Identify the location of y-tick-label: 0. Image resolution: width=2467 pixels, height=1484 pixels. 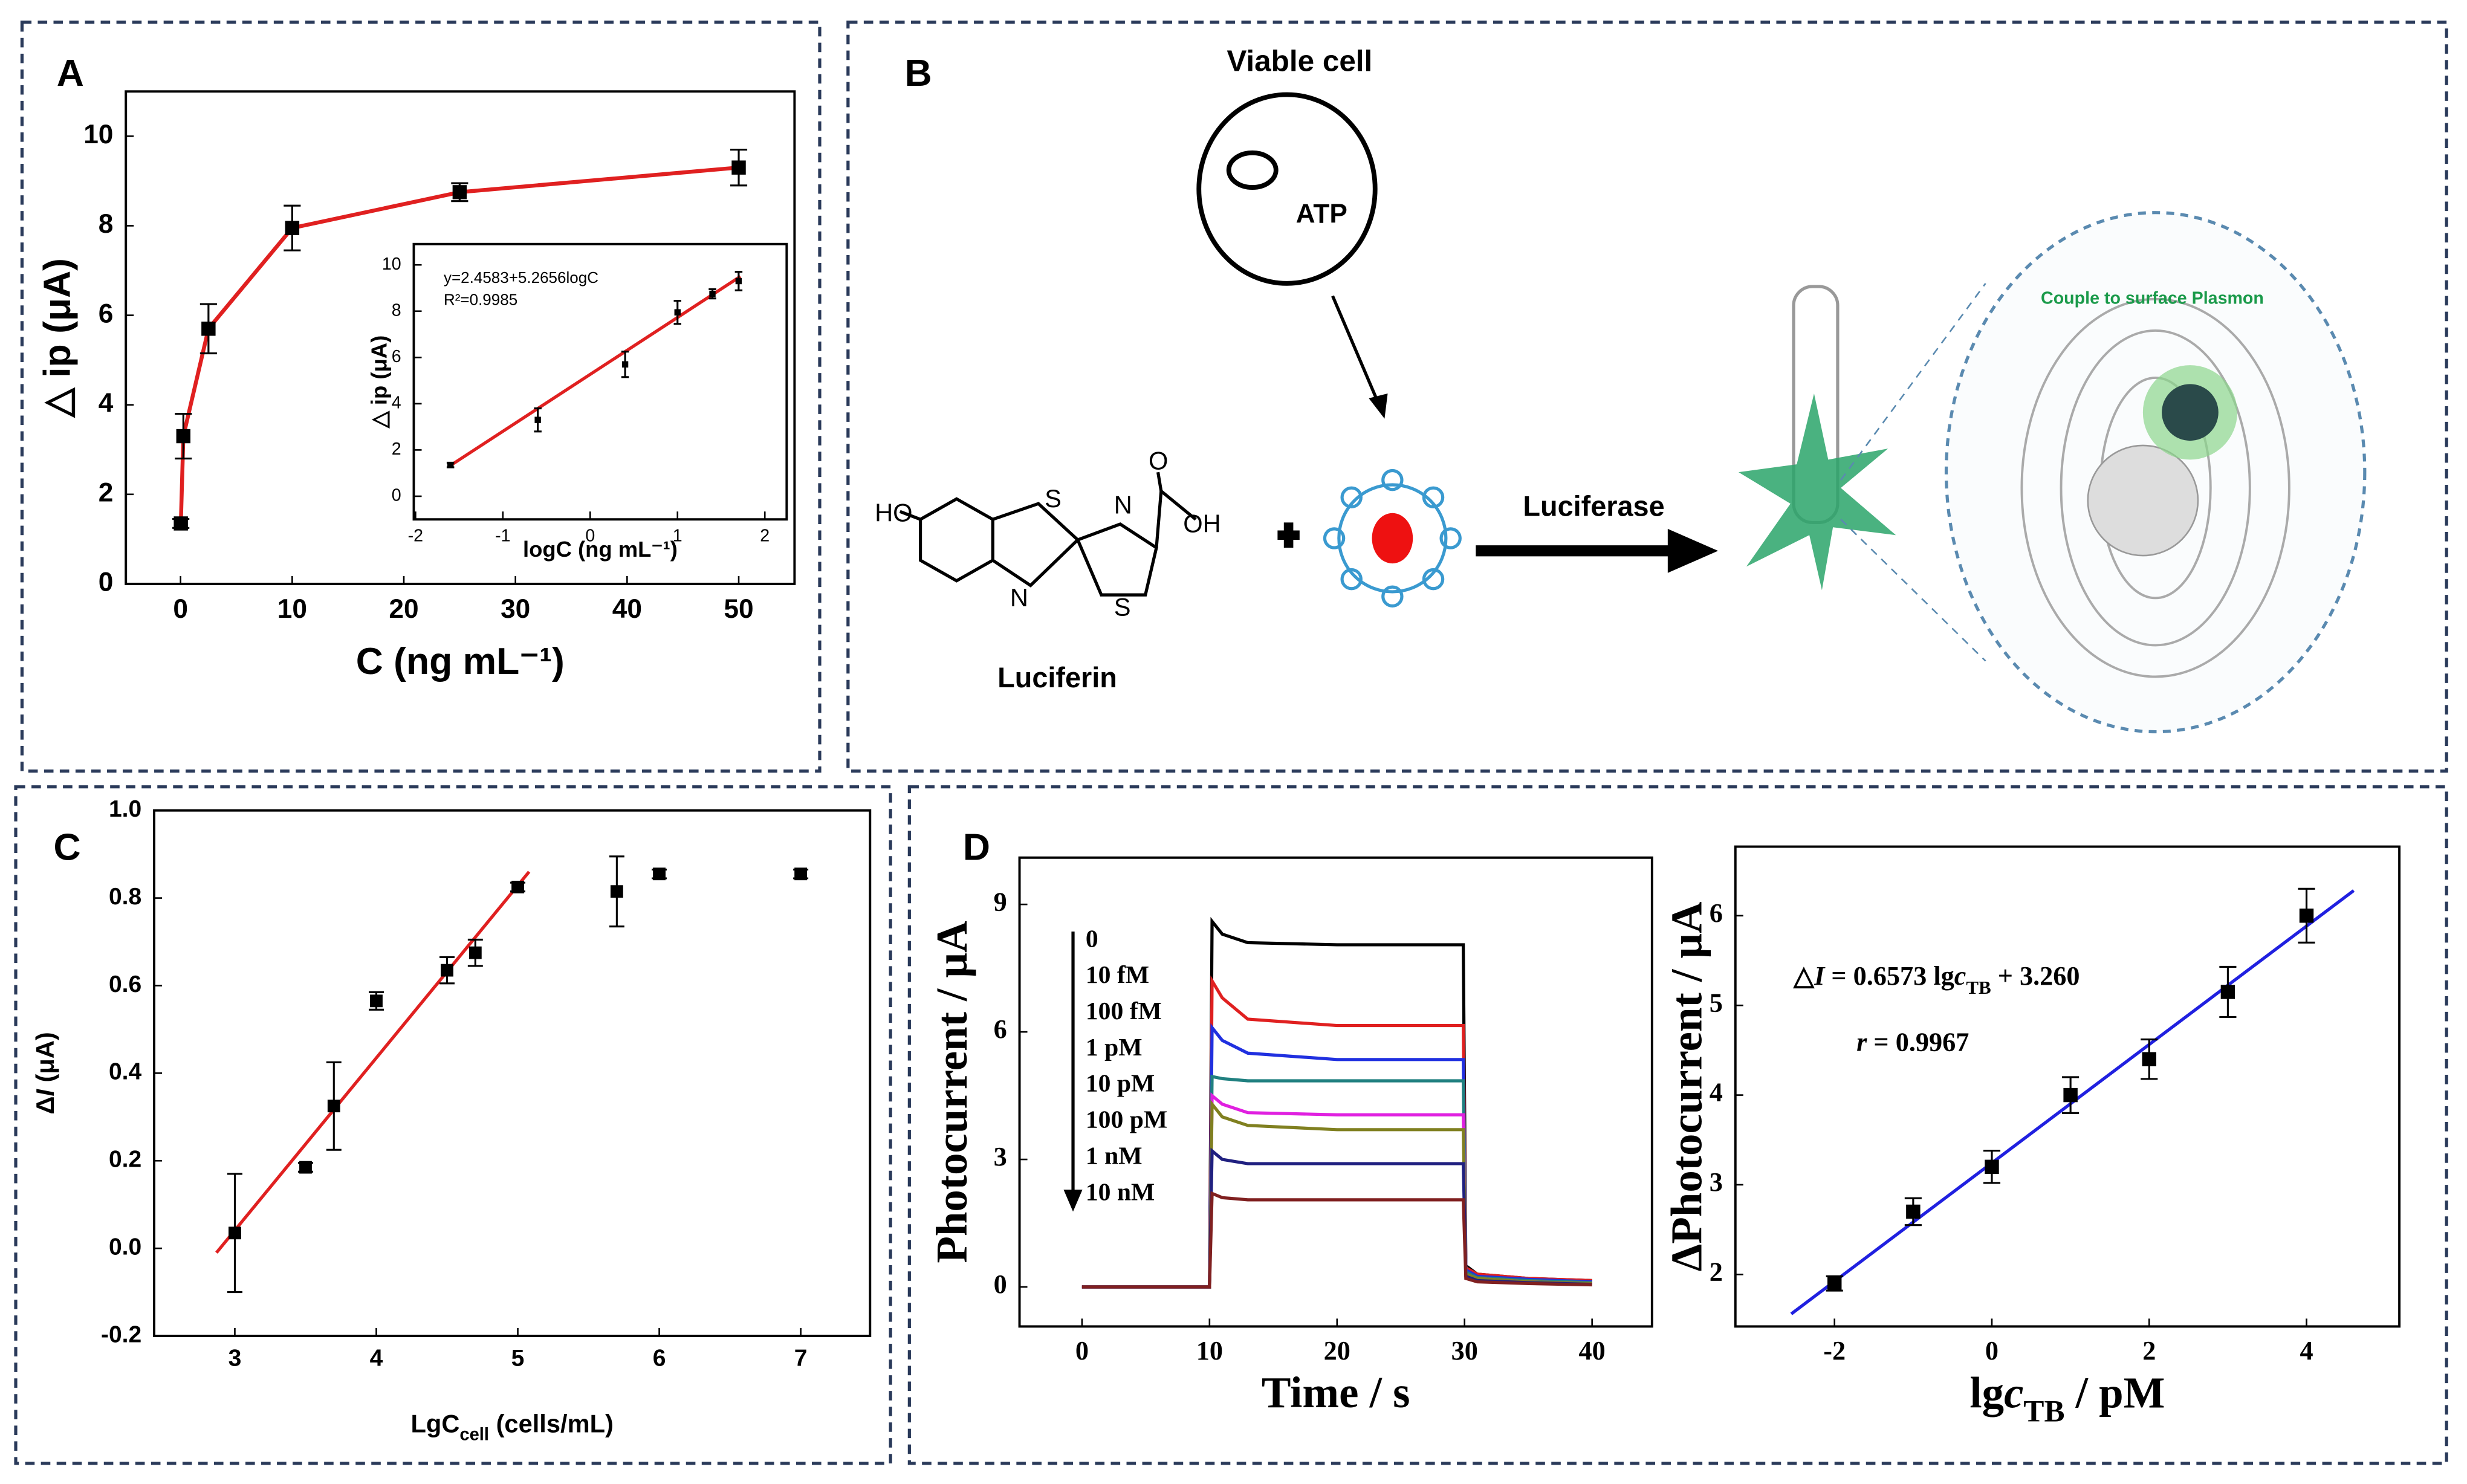
(1000, 1284).